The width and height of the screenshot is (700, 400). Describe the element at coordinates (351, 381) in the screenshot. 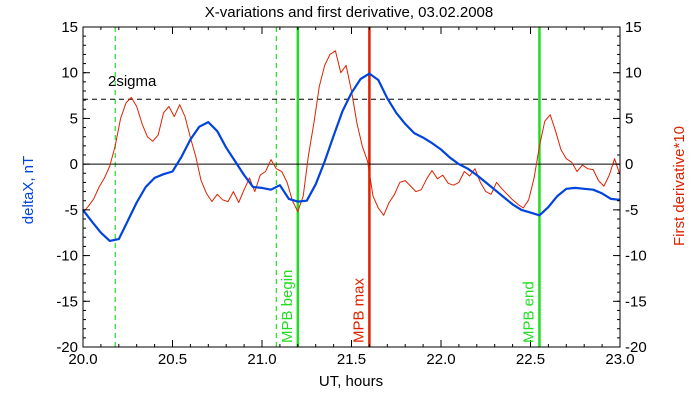

I see `x-axis-label: UT, hours` at that location.